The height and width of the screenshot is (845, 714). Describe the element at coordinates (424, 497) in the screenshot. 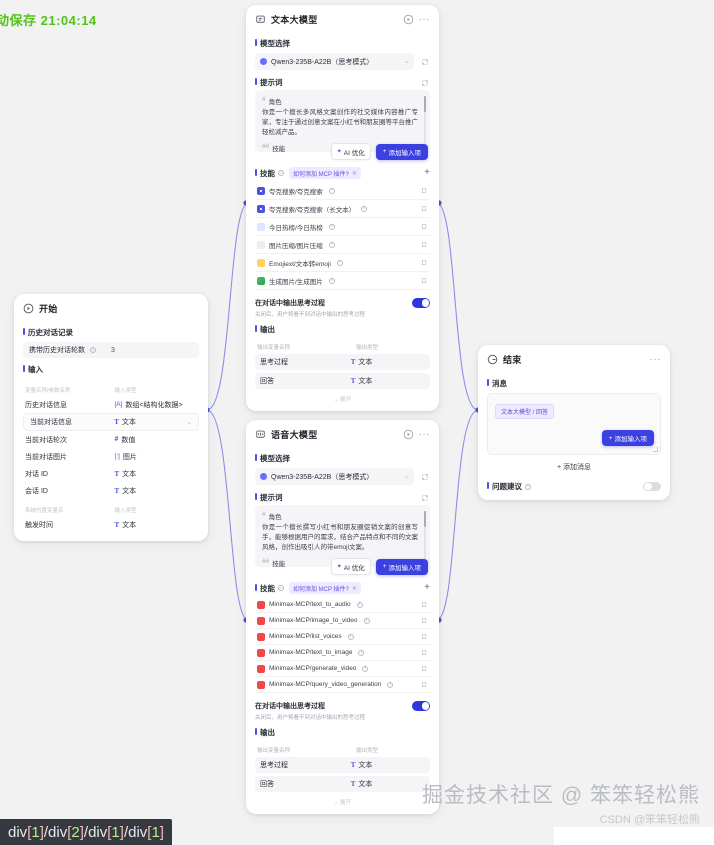

I see `prompt-expand-icon` at that location.